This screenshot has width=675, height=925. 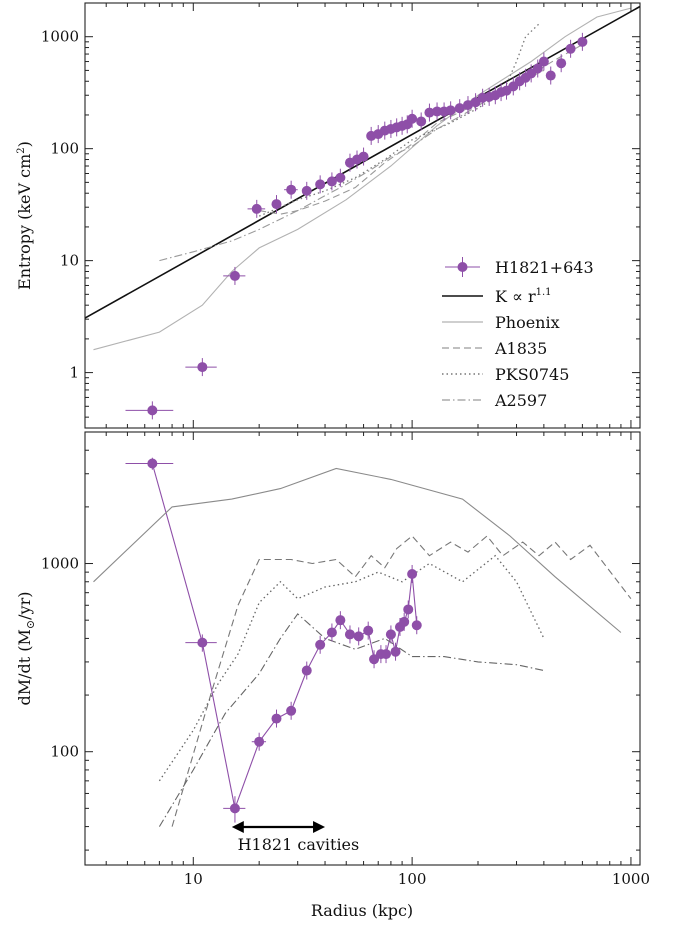 What do you see at coordinates (527, 322) in the screenshot?
I see `legend-label-phoenix: Phoenix` at bounding box center [527, 322].